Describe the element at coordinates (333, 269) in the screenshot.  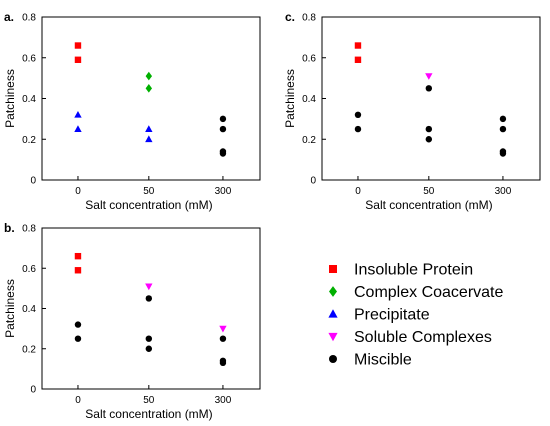
I see `legend-marker-insoluble-protein` at that location.